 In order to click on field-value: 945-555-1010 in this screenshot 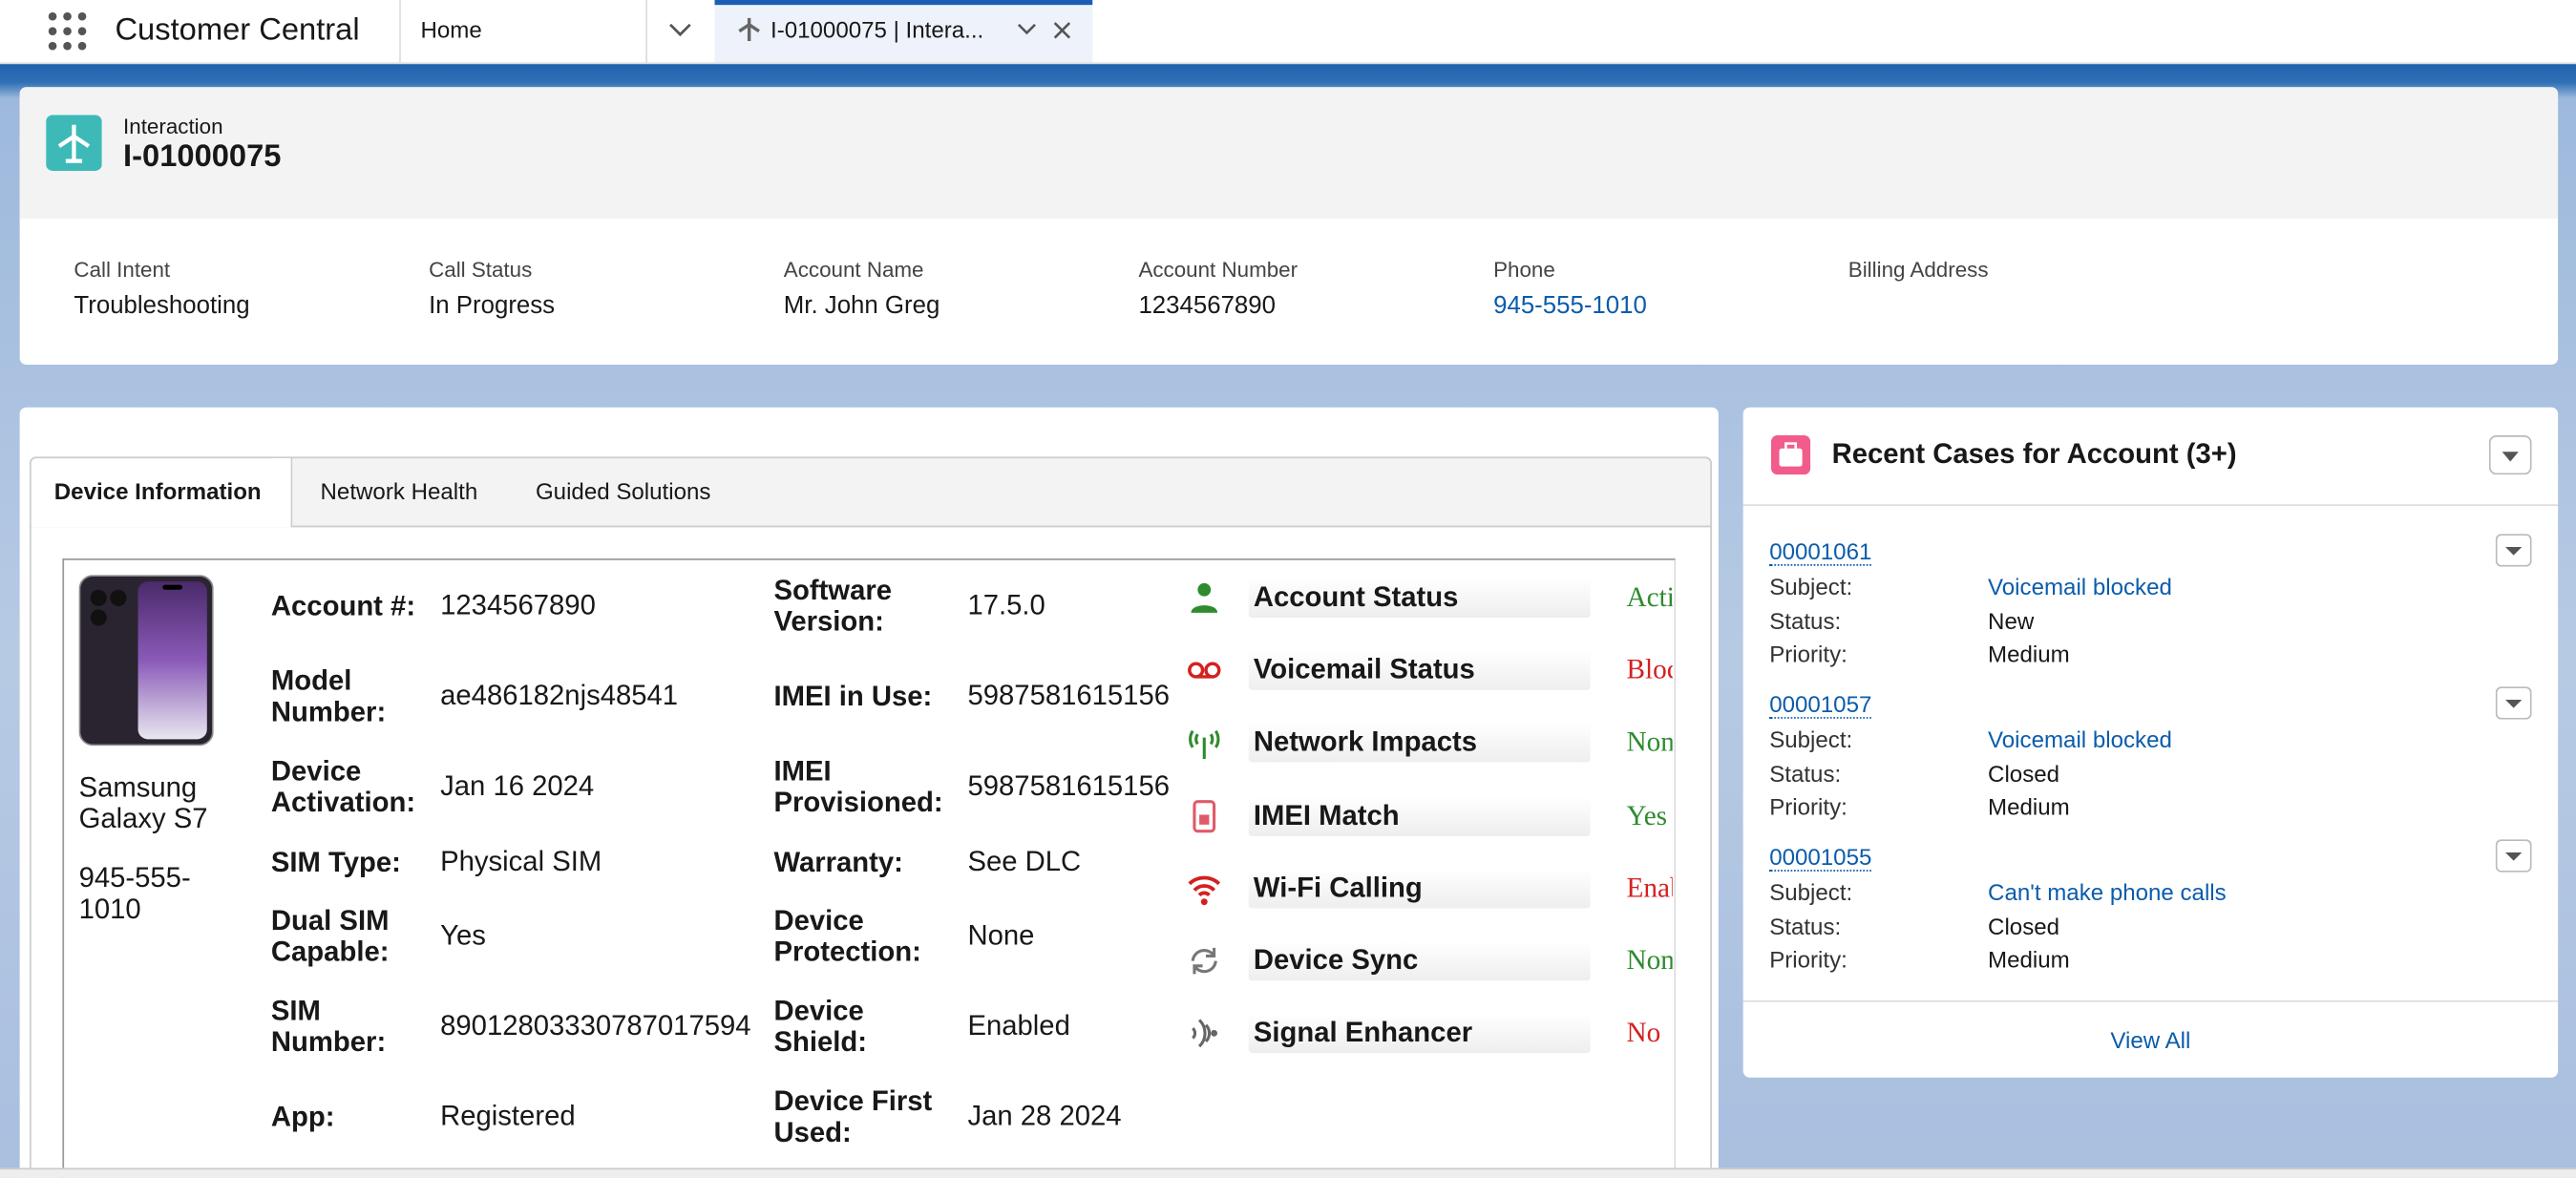, I will do `click(1570, 306)`.